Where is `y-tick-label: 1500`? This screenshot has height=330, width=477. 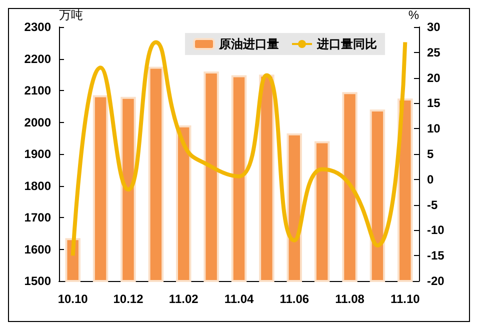 y-tick-label: 1500 is located at coordinates (38, 281).